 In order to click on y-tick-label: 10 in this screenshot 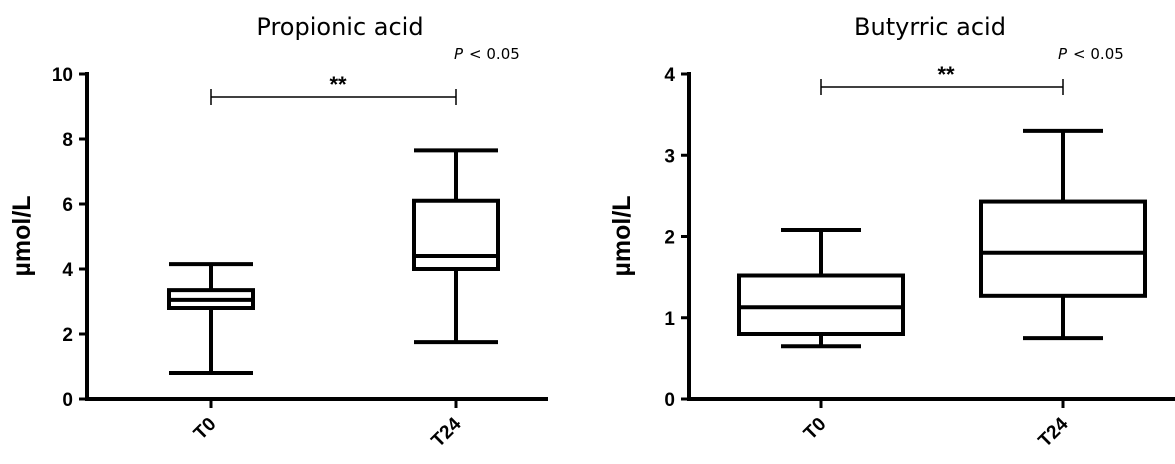, I will do `click(62, 75)`.